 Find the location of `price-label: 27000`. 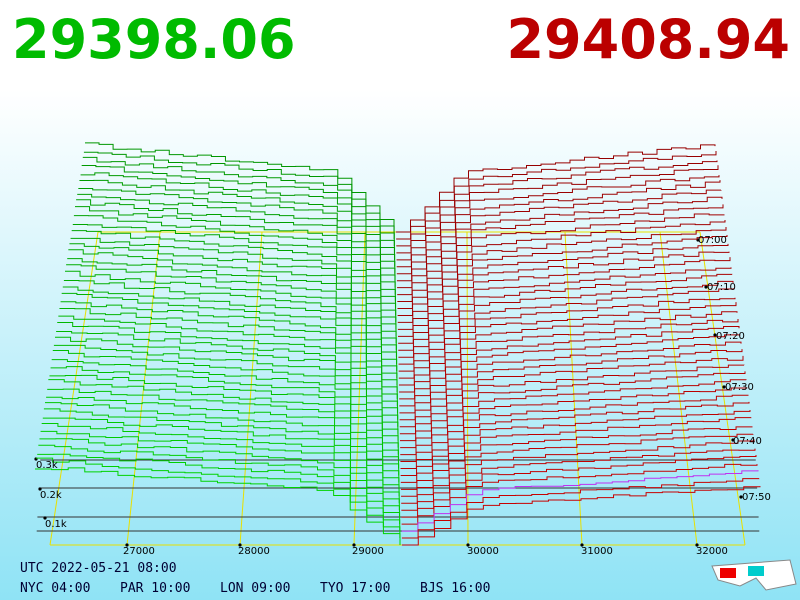

price-label: 27000 is located at coordinates (139, 551).